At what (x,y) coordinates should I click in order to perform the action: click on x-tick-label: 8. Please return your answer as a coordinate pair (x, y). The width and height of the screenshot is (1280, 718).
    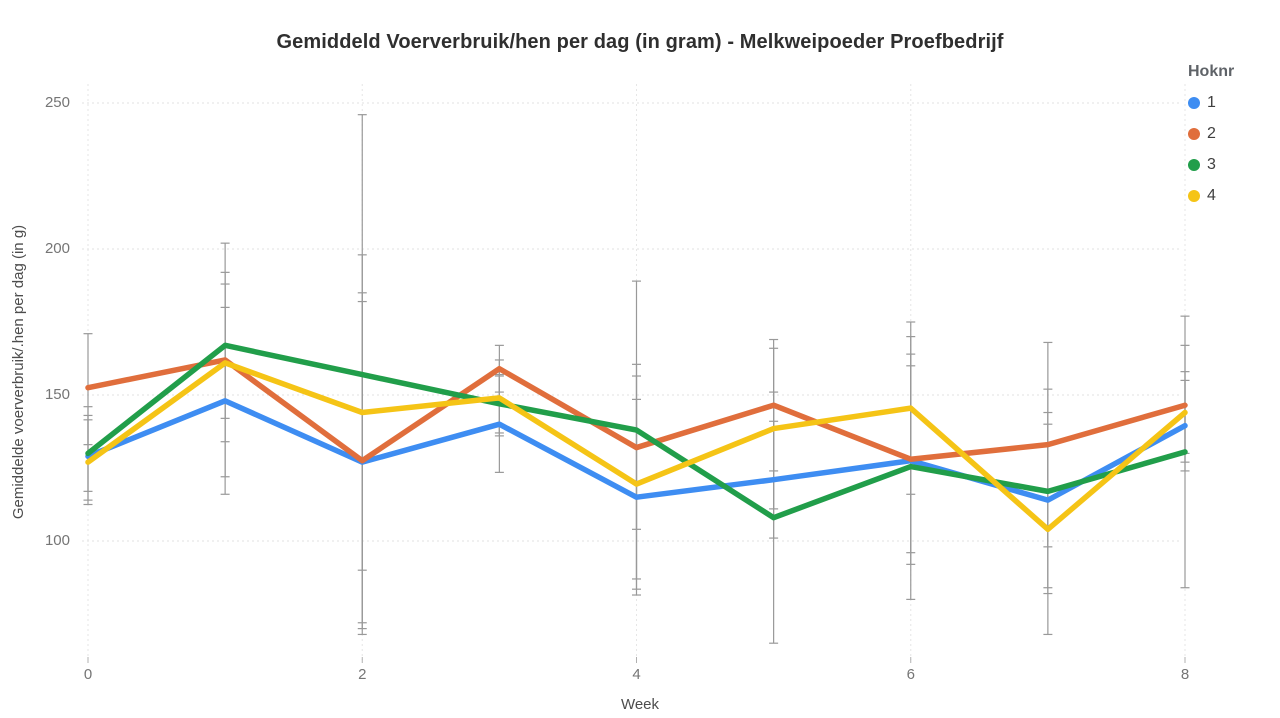
    Looking at the image, I should click on (1185, 674).